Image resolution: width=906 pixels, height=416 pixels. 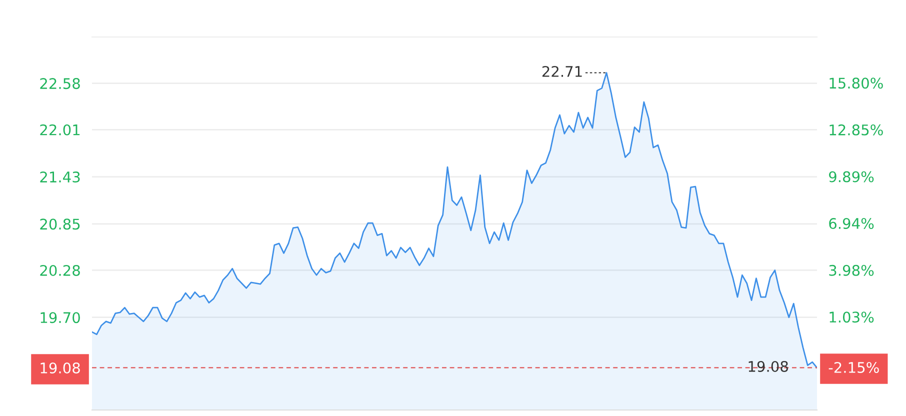 I want to click on y2-tick-label: 9.89%, so click(x=851, y=176).